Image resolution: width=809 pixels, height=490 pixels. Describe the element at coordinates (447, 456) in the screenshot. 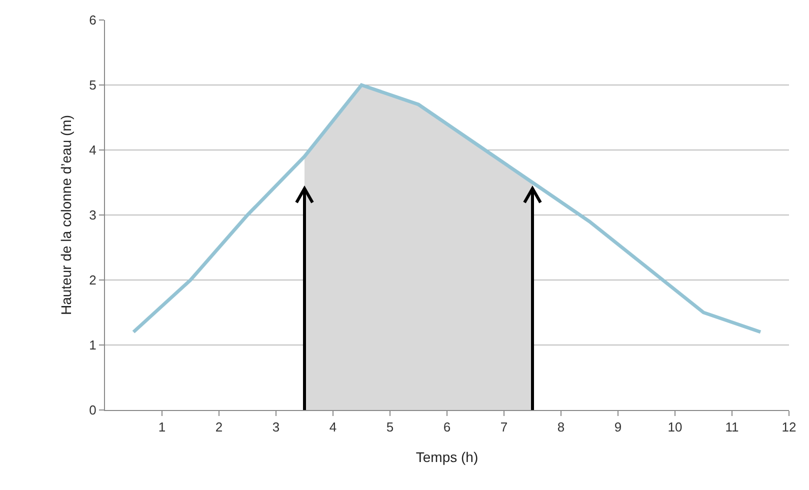

I see `x-axis-title: Temps (h)` at that location.